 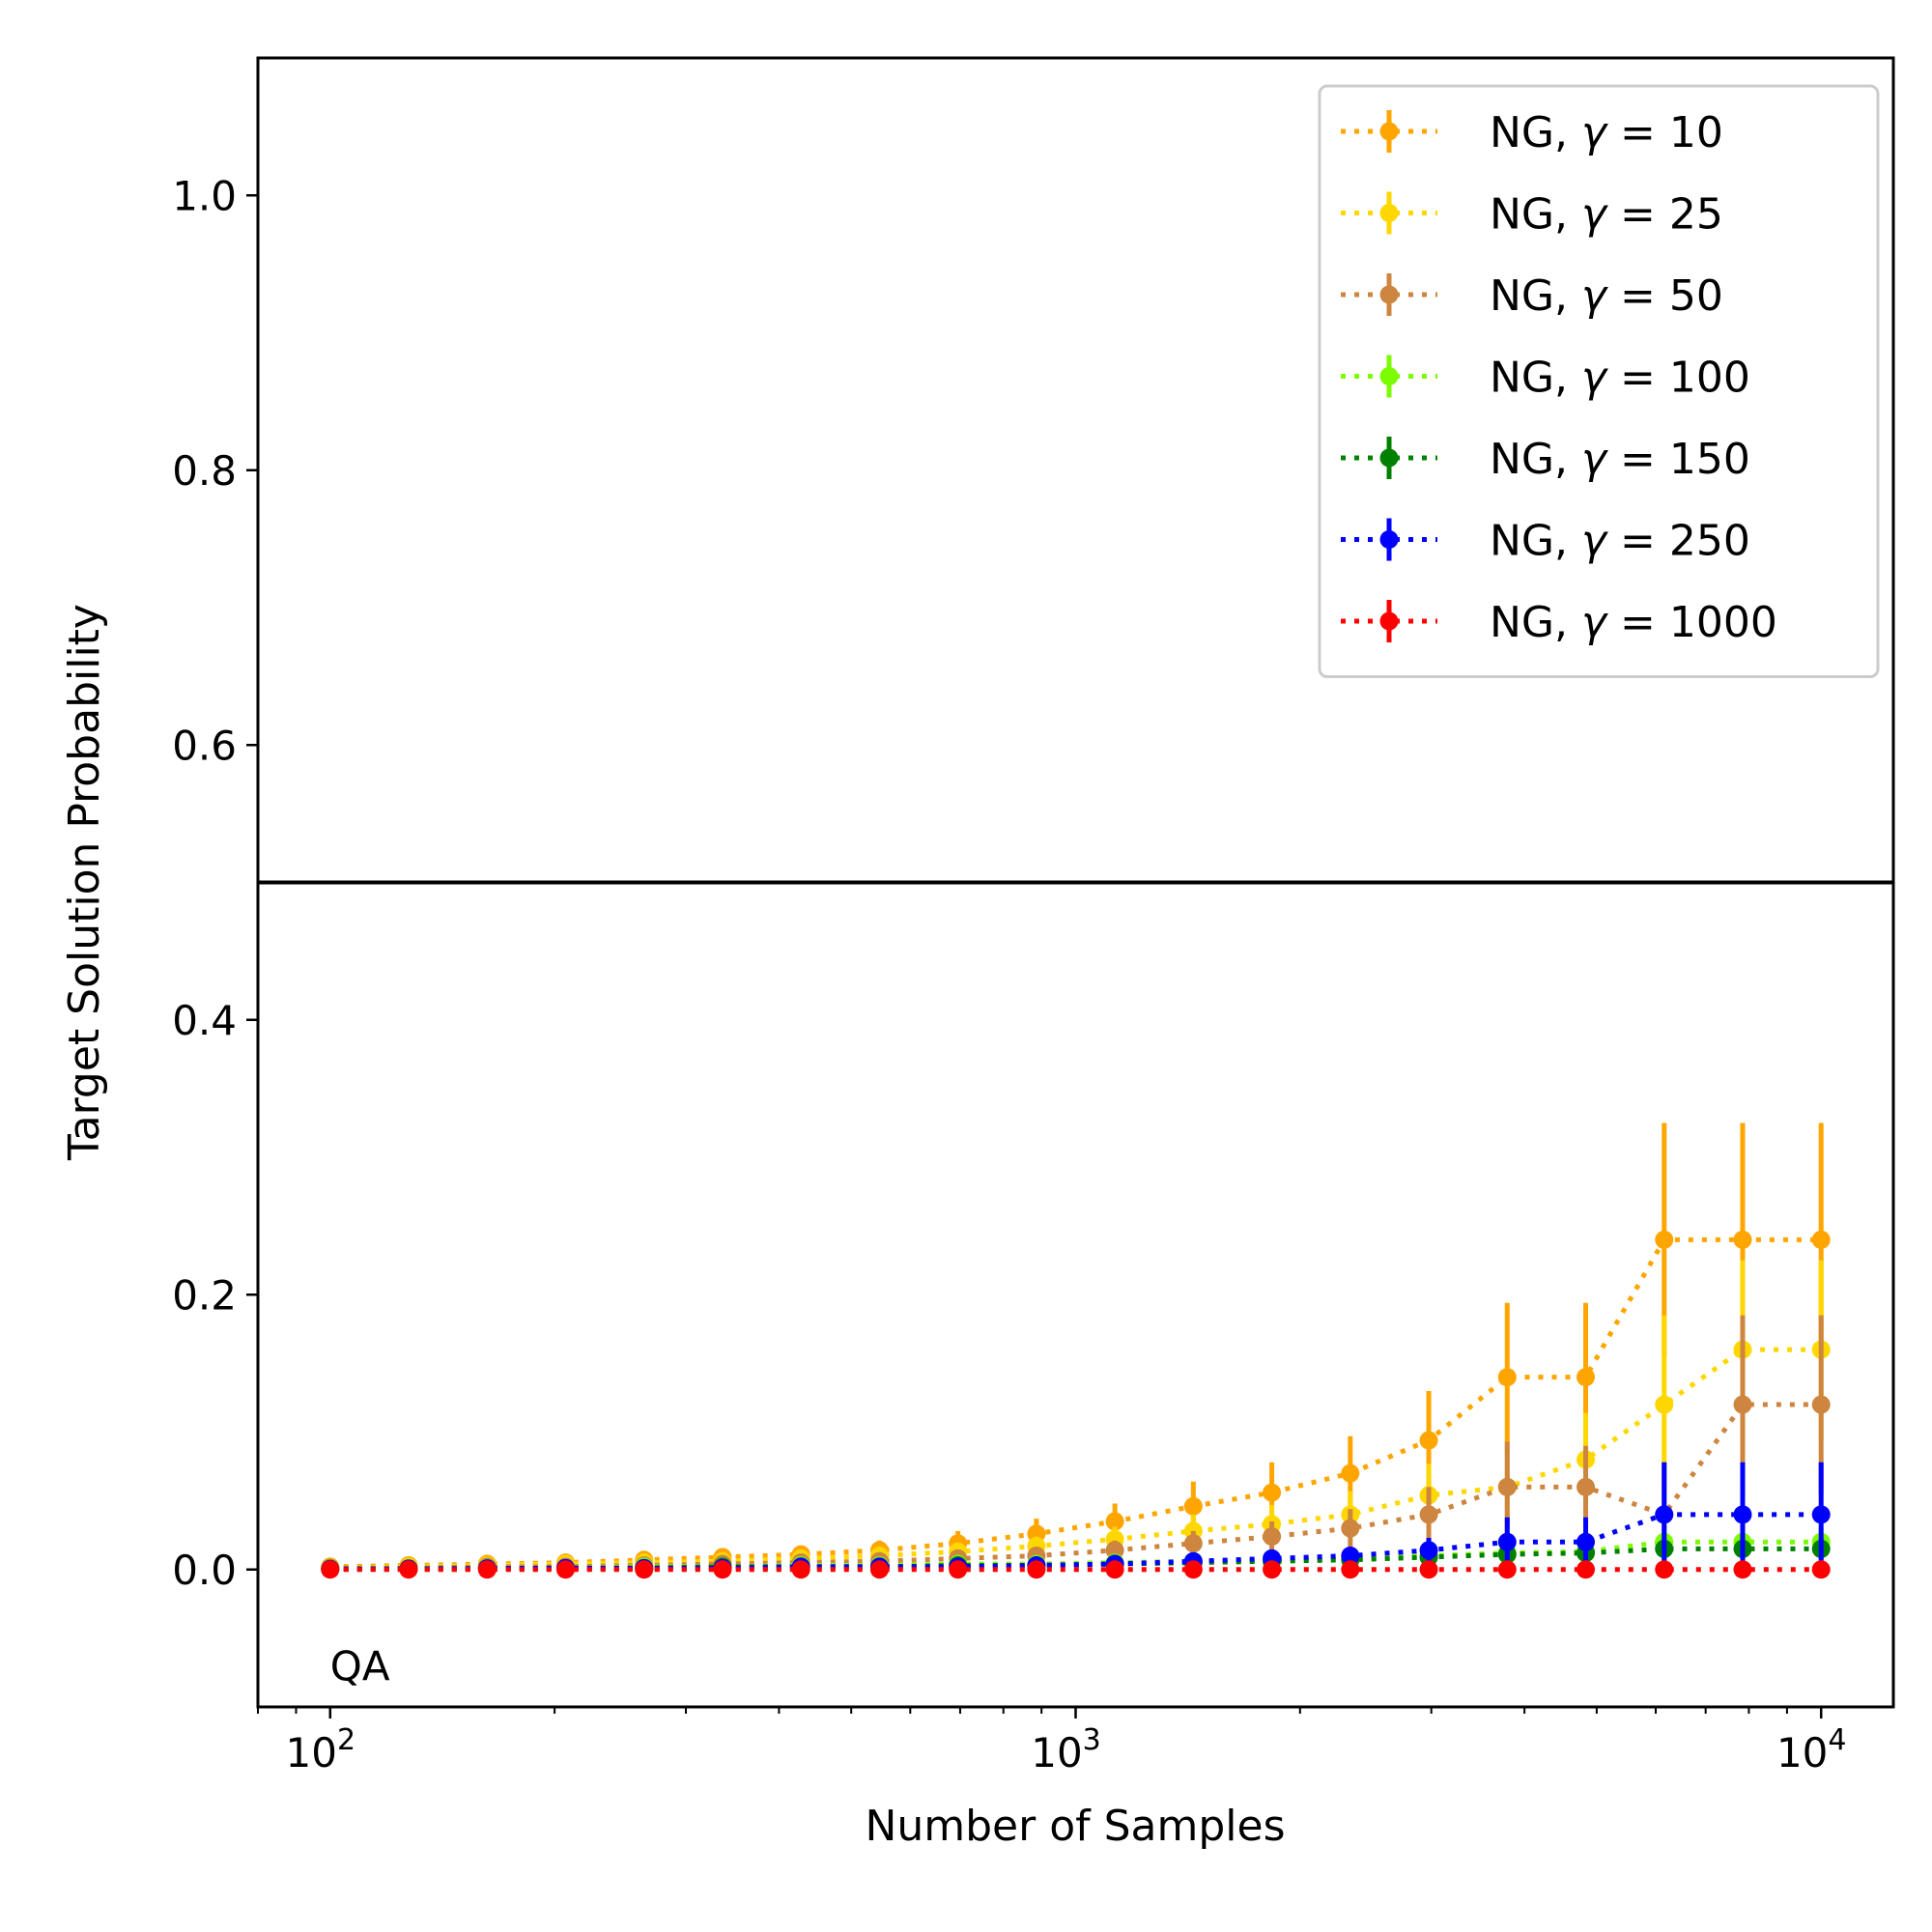 I want to click on x-tick-label: 10³, so click(x=1066, y=1749).